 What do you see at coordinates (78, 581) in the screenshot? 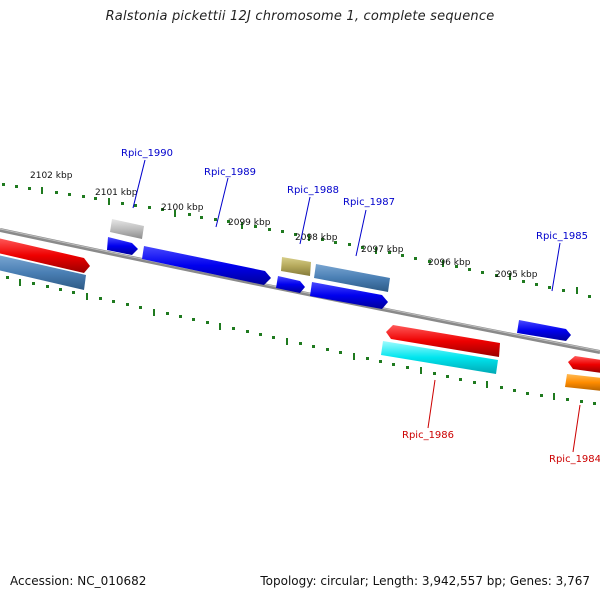
I see `accession-text: Accession: NC_010682` at bounding box center [78, 581].